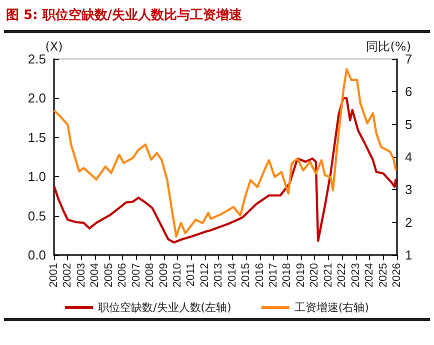 The height and width of the screenshot is (345, 434). What do you see at coordinates (314, 275) in the screenshot?
I see `x-tick-label: 2020` at bounding box center [314, 275].